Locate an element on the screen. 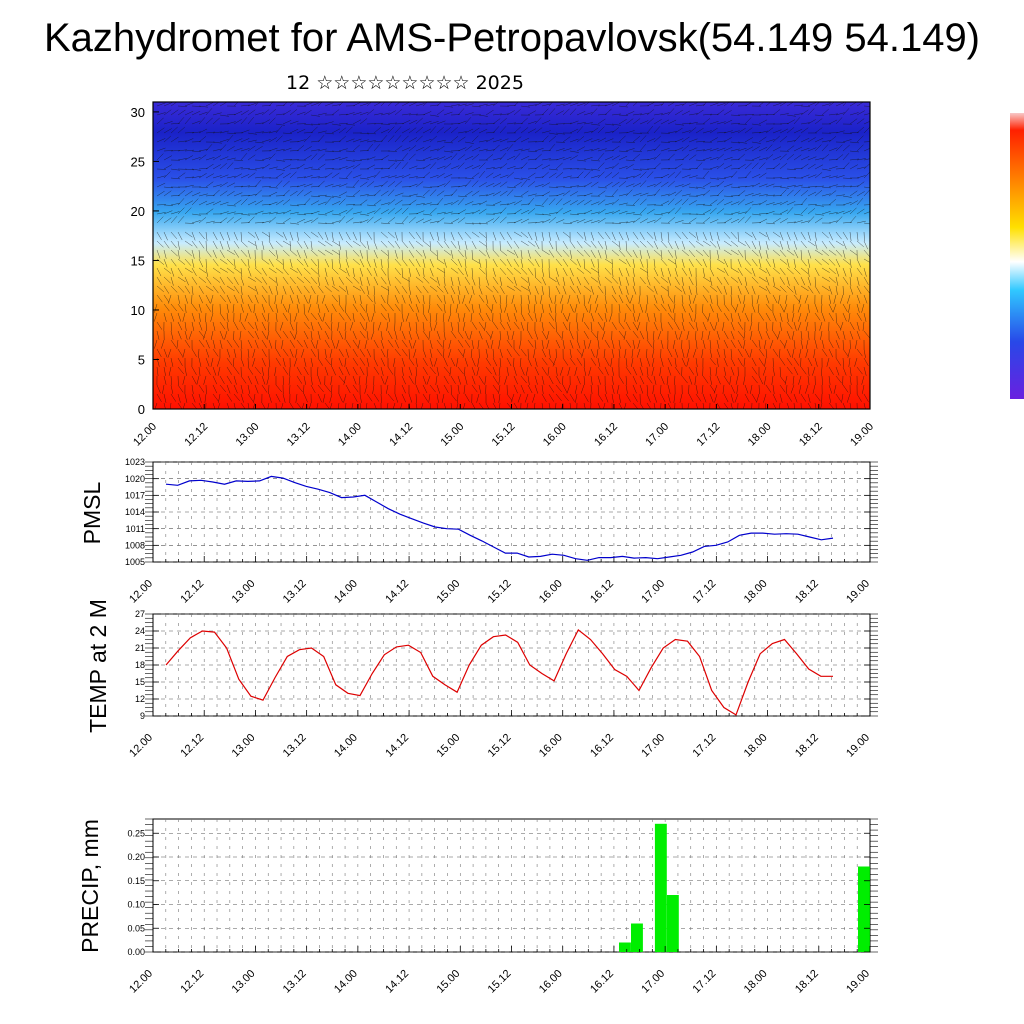  precip-x-tick-label: 15.12 is located at coordinates (500, 982).